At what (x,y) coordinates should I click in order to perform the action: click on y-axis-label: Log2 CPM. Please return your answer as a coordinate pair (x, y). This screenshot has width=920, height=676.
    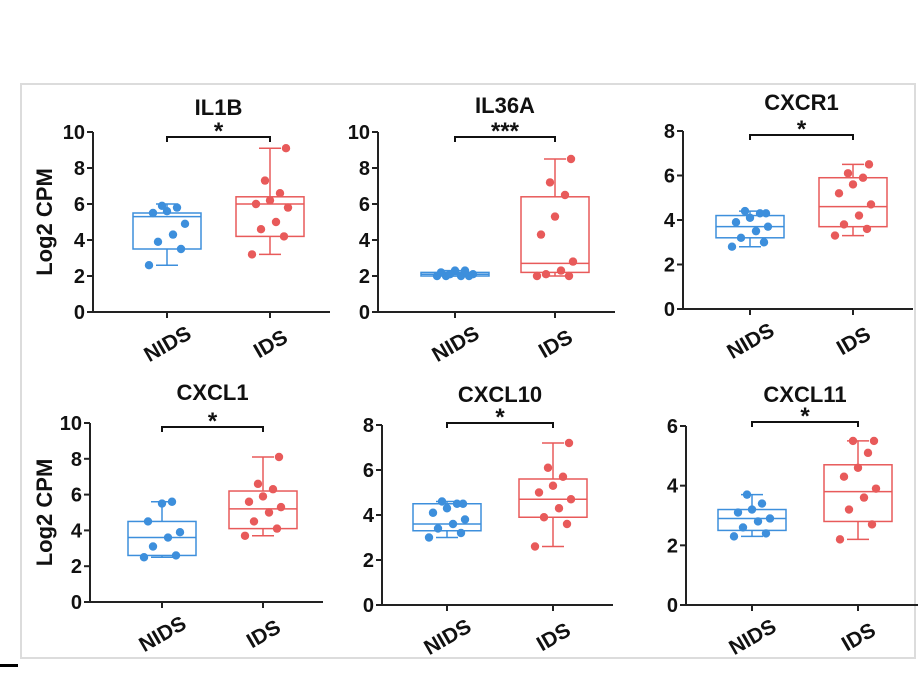
    Looking at the image, I should click on (44, 222).